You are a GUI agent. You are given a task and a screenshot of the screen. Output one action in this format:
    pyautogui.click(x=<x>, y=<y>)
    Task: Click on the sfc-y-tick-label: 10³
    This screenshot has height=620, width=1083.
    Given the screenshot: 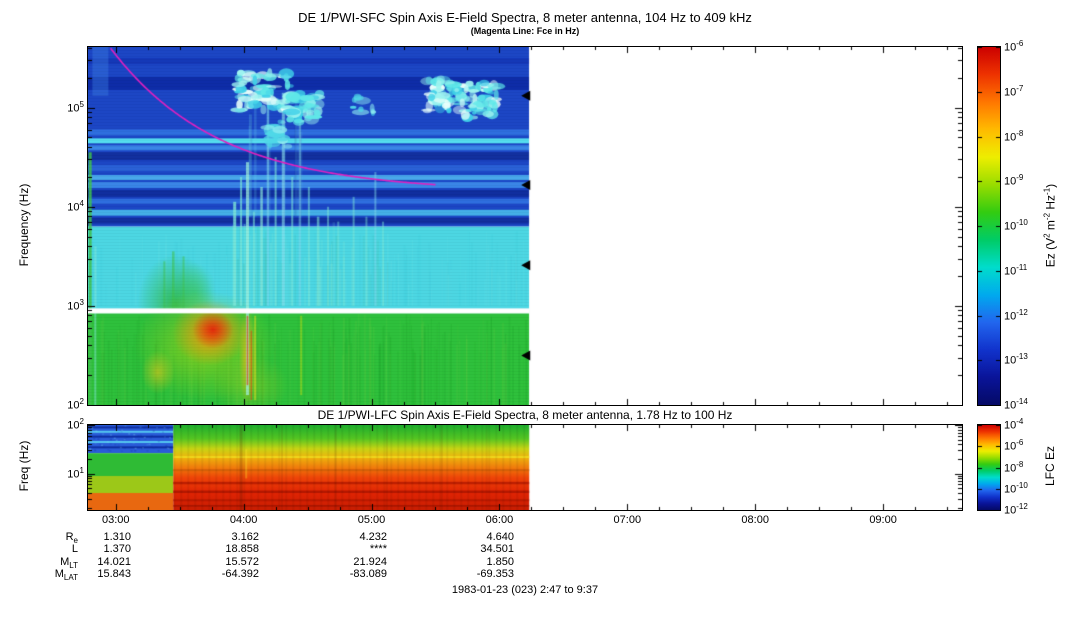 What is the action you would take?
    pyautogui.click(x=75, y=305)
    